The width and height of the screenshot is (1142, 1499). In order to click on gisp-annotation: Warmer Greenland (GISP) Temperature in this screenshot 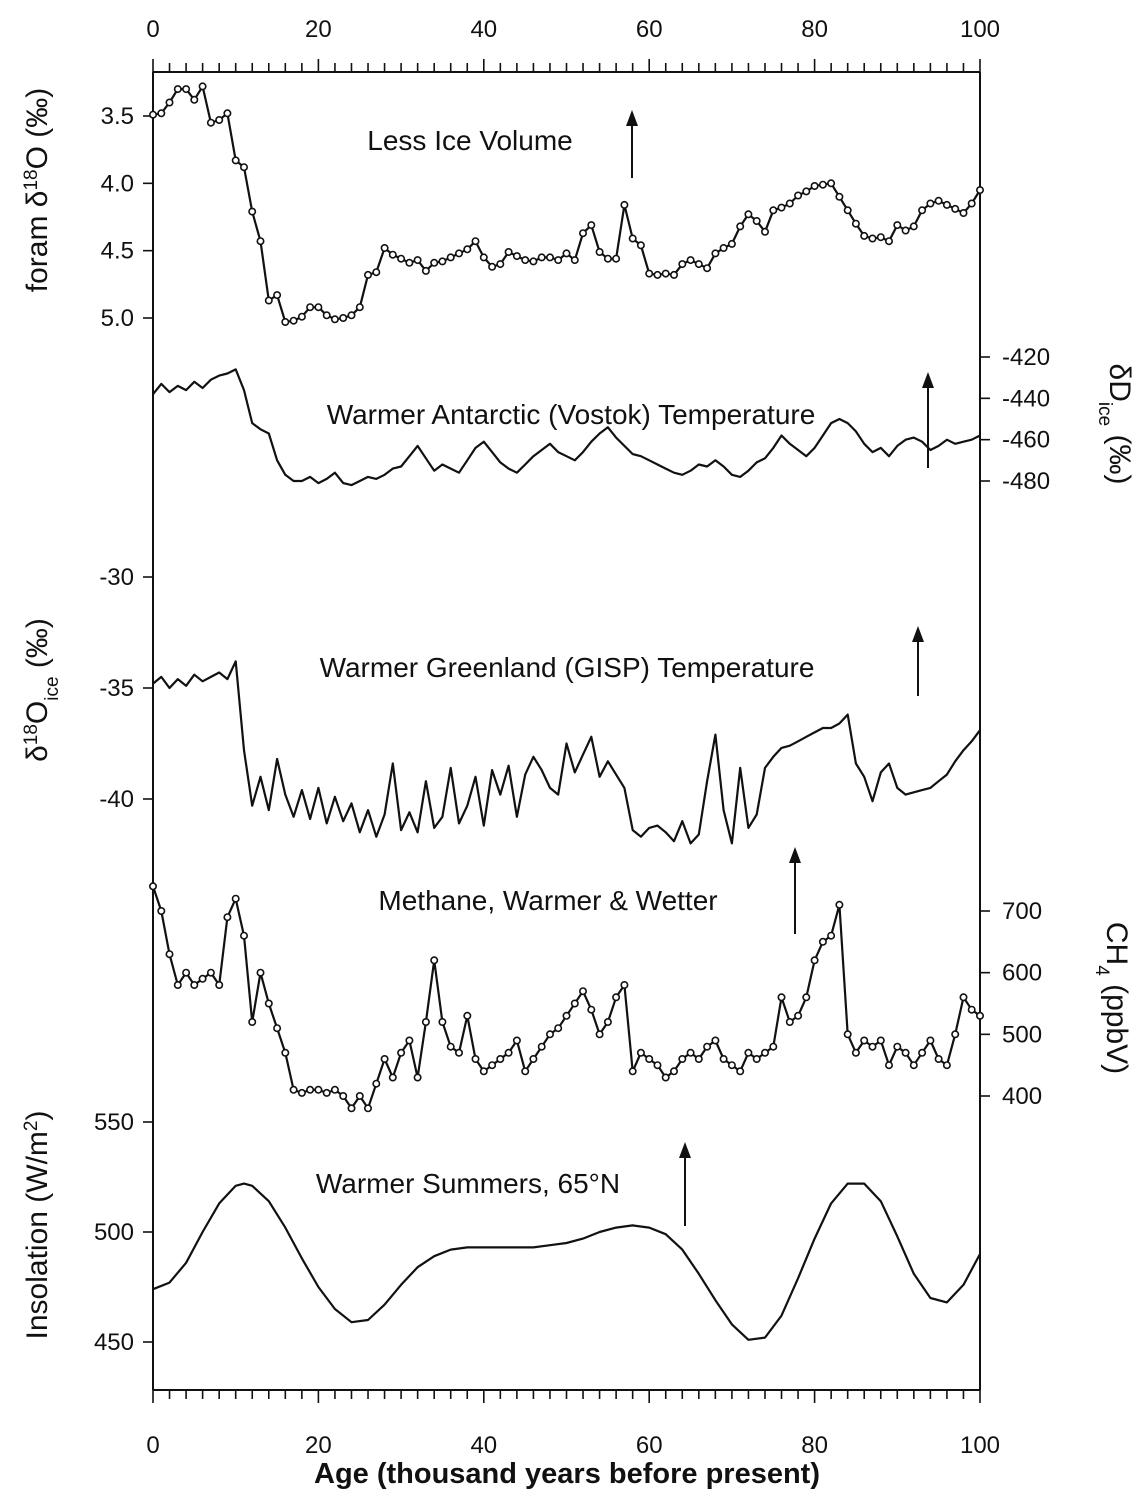, I will do `click(567, 667)`.